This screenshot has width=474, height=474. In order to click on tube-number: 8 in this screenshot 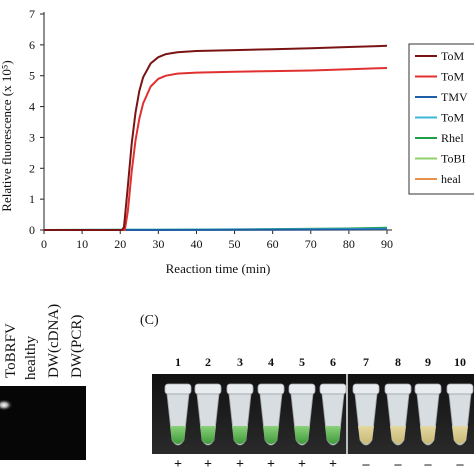, I will do `click(398, 362)`.